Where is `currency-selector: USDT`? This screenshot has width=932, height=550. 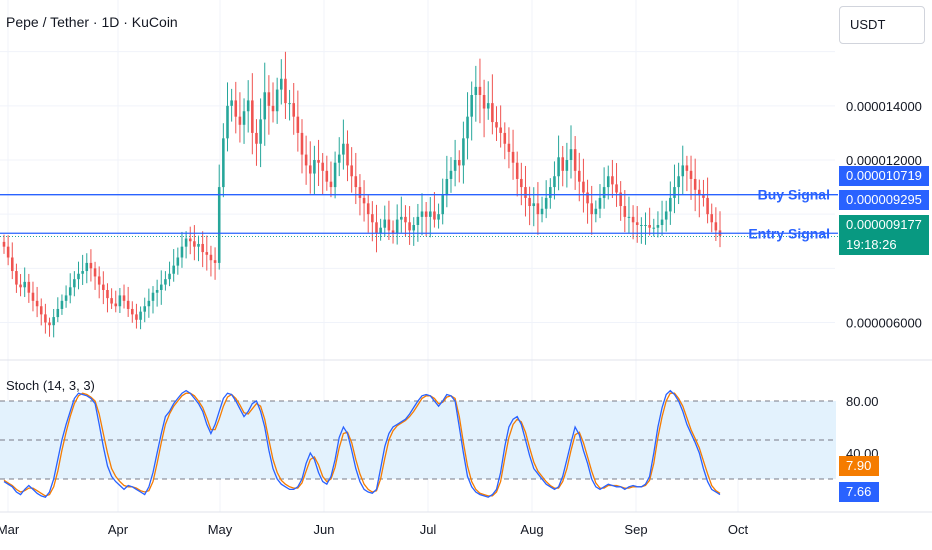 currency-selector: USDT is located at coordinates (882, 25).